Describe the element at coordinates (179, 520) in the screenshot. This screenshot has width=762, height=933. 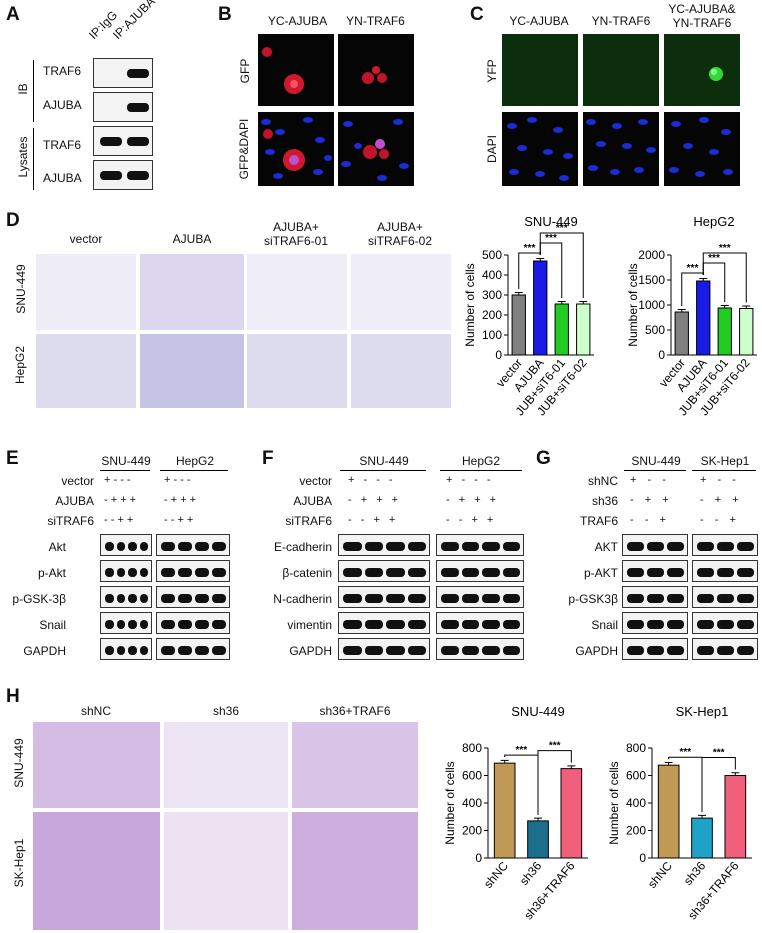
I see `signs-sitraf6-e-2: - - + +` at that location.